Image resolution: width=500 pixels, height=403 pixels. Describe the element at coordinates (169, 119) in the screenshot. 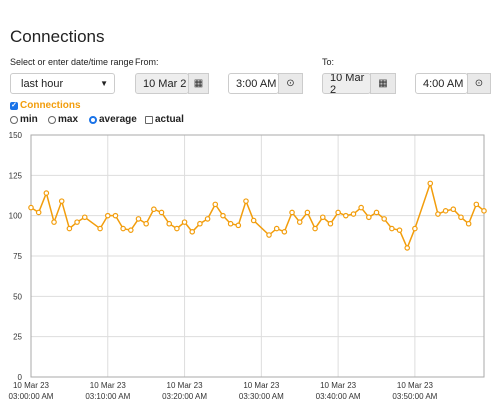

I see `actual-label: actual` at that location.